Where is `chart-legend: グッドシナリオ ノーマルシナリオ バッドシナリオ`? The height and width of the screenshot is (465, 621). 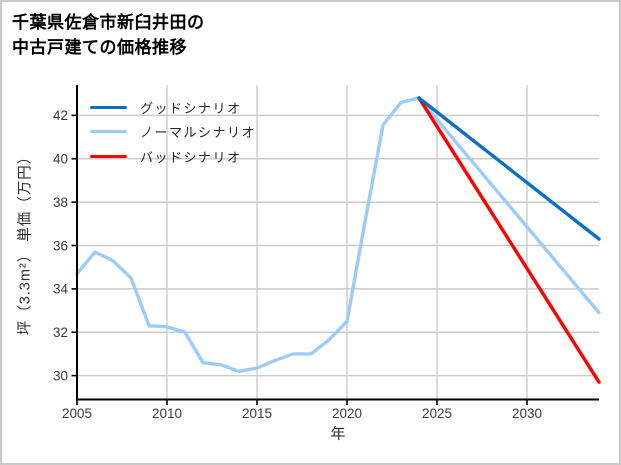
chart-legend: グッドシナリオ ノーマルシナリオ バッドシナリオ is located at coordinates (173, 132).